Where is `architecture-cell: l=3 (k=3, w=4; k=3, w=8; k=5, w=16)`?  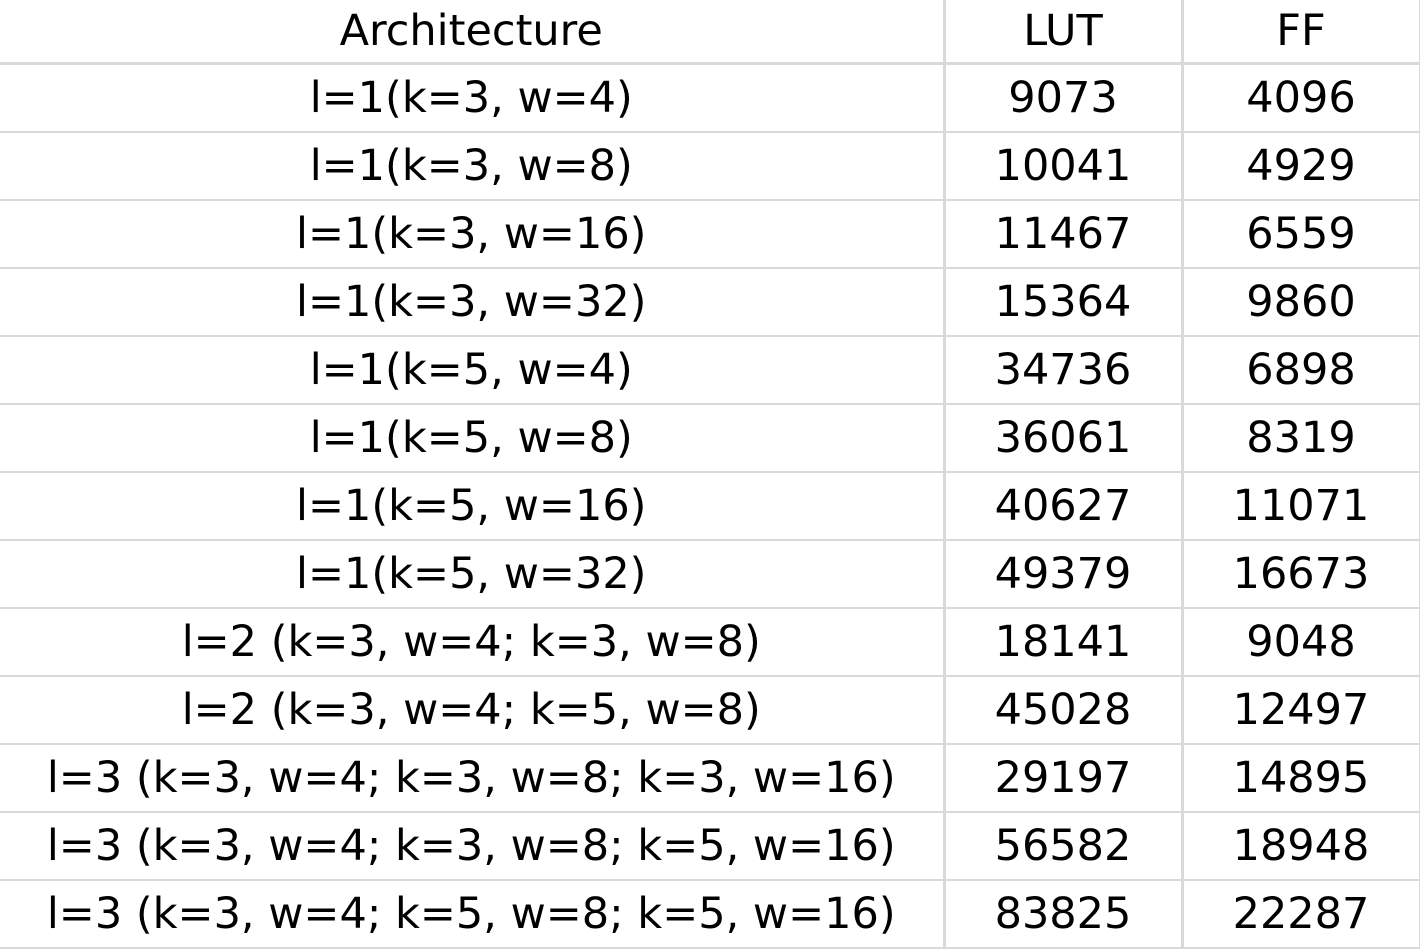
architecture-cell: l=3 (k=3, w=4; k=3, w=8; k=5, w=16) is located at coordinates (473, 846).